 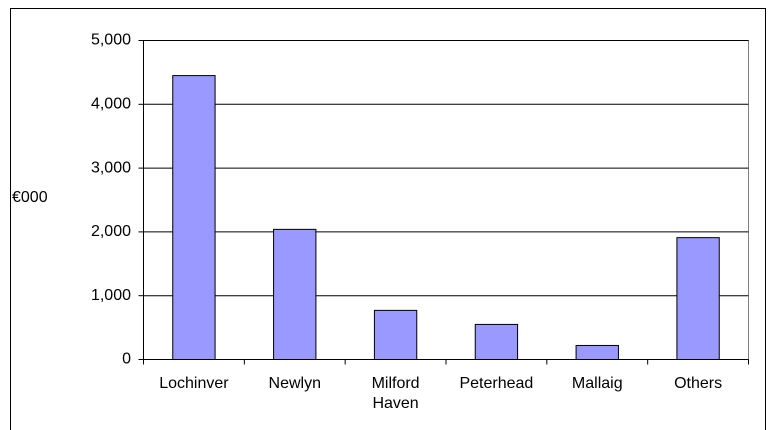 I want to click on y-tick-label: 2,000, so click(x=111, y=231).